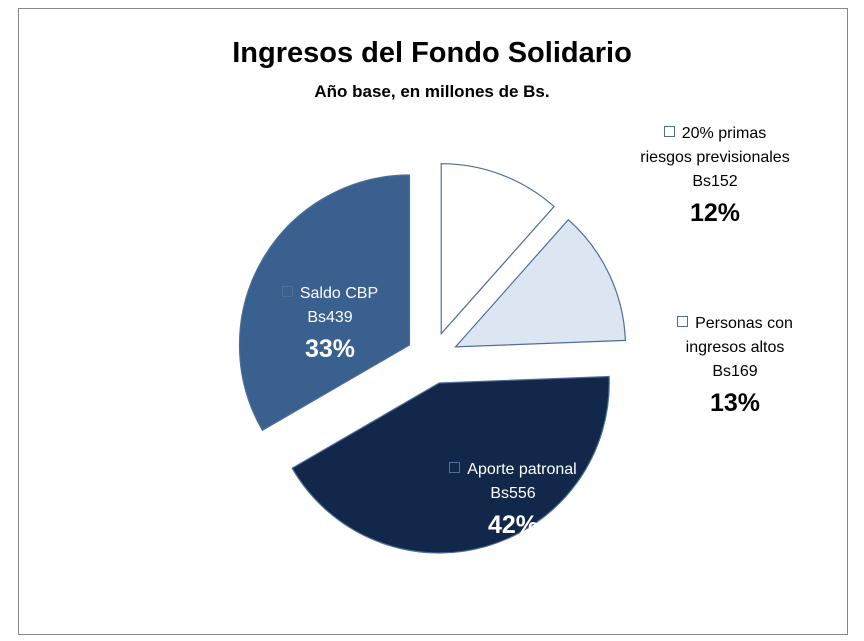  I want to click on slice-value: Bs439, so click(330, 317).